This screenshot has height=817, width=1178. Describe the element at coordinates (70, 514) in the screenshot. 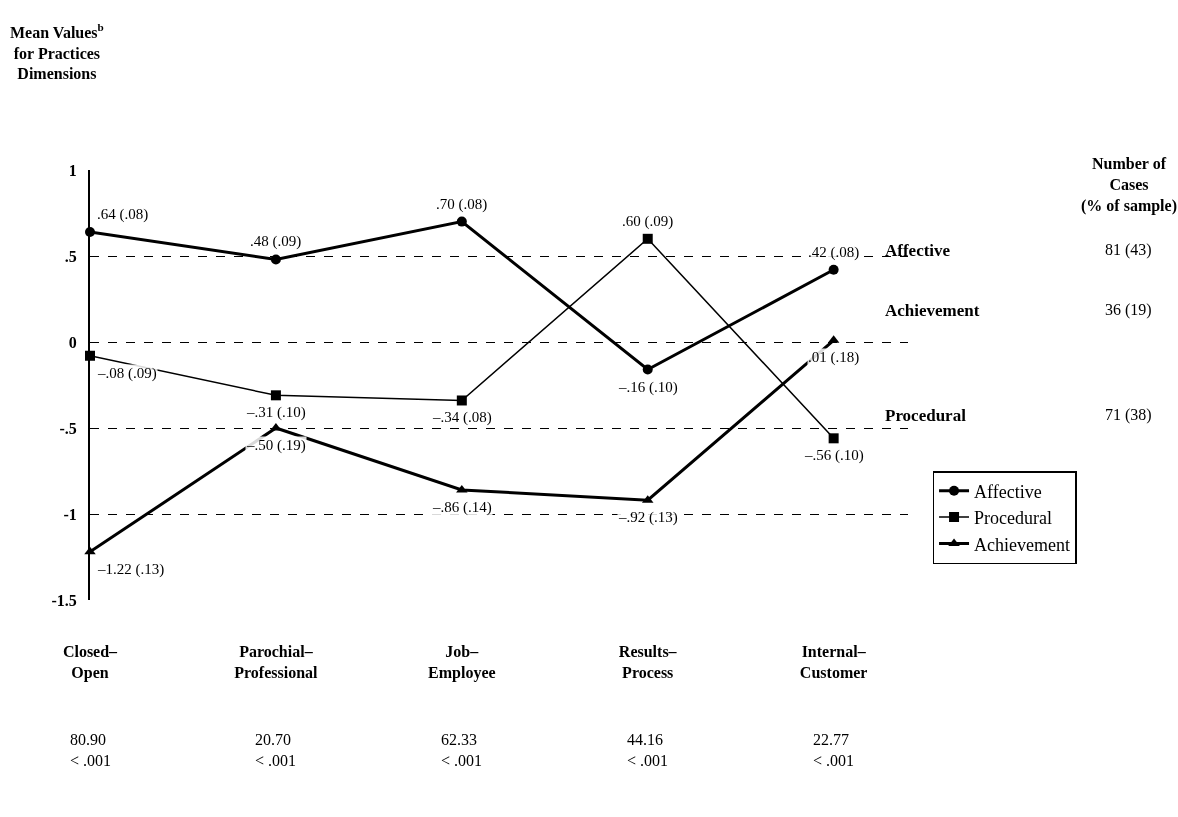

I see `y-tick-label: -1` at that location.